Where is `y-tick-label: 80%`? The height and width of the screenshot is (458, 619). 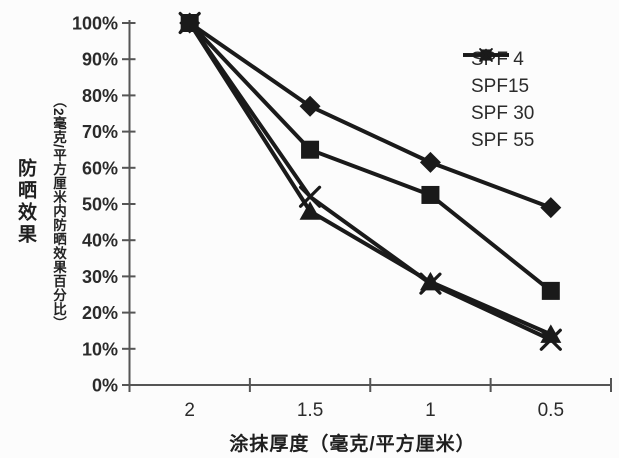
y-tick-label: 80% is located at coordinates (100, 96).